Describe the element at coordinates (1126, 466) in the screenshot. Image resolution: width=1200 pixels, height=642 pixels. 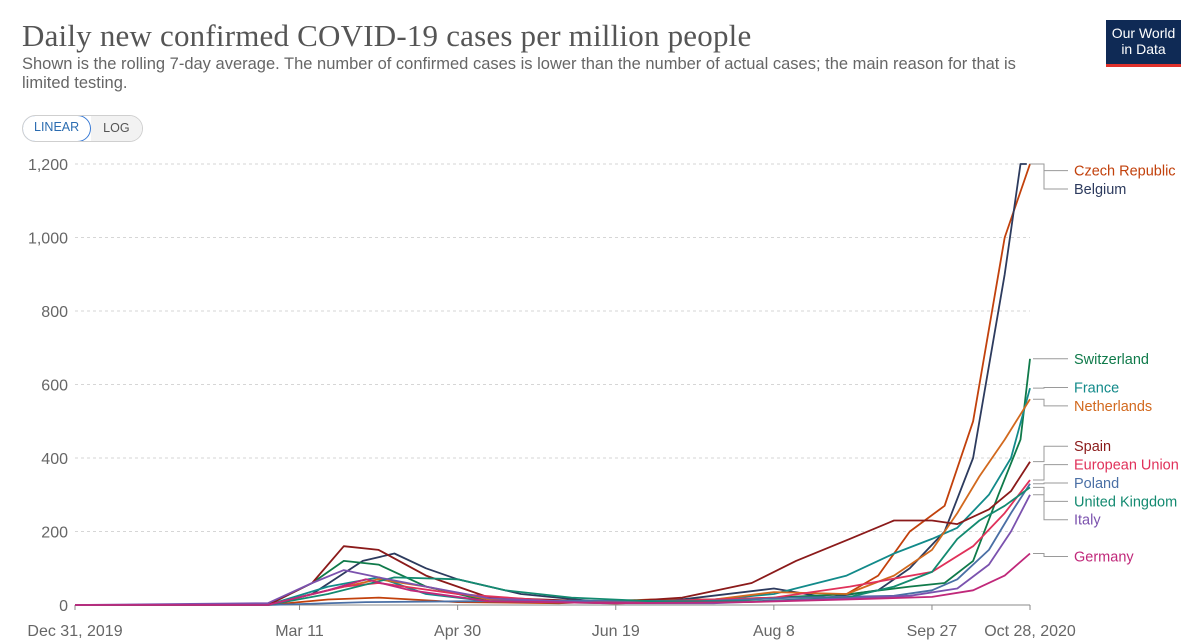
I see `series-label: European Union` at that location.